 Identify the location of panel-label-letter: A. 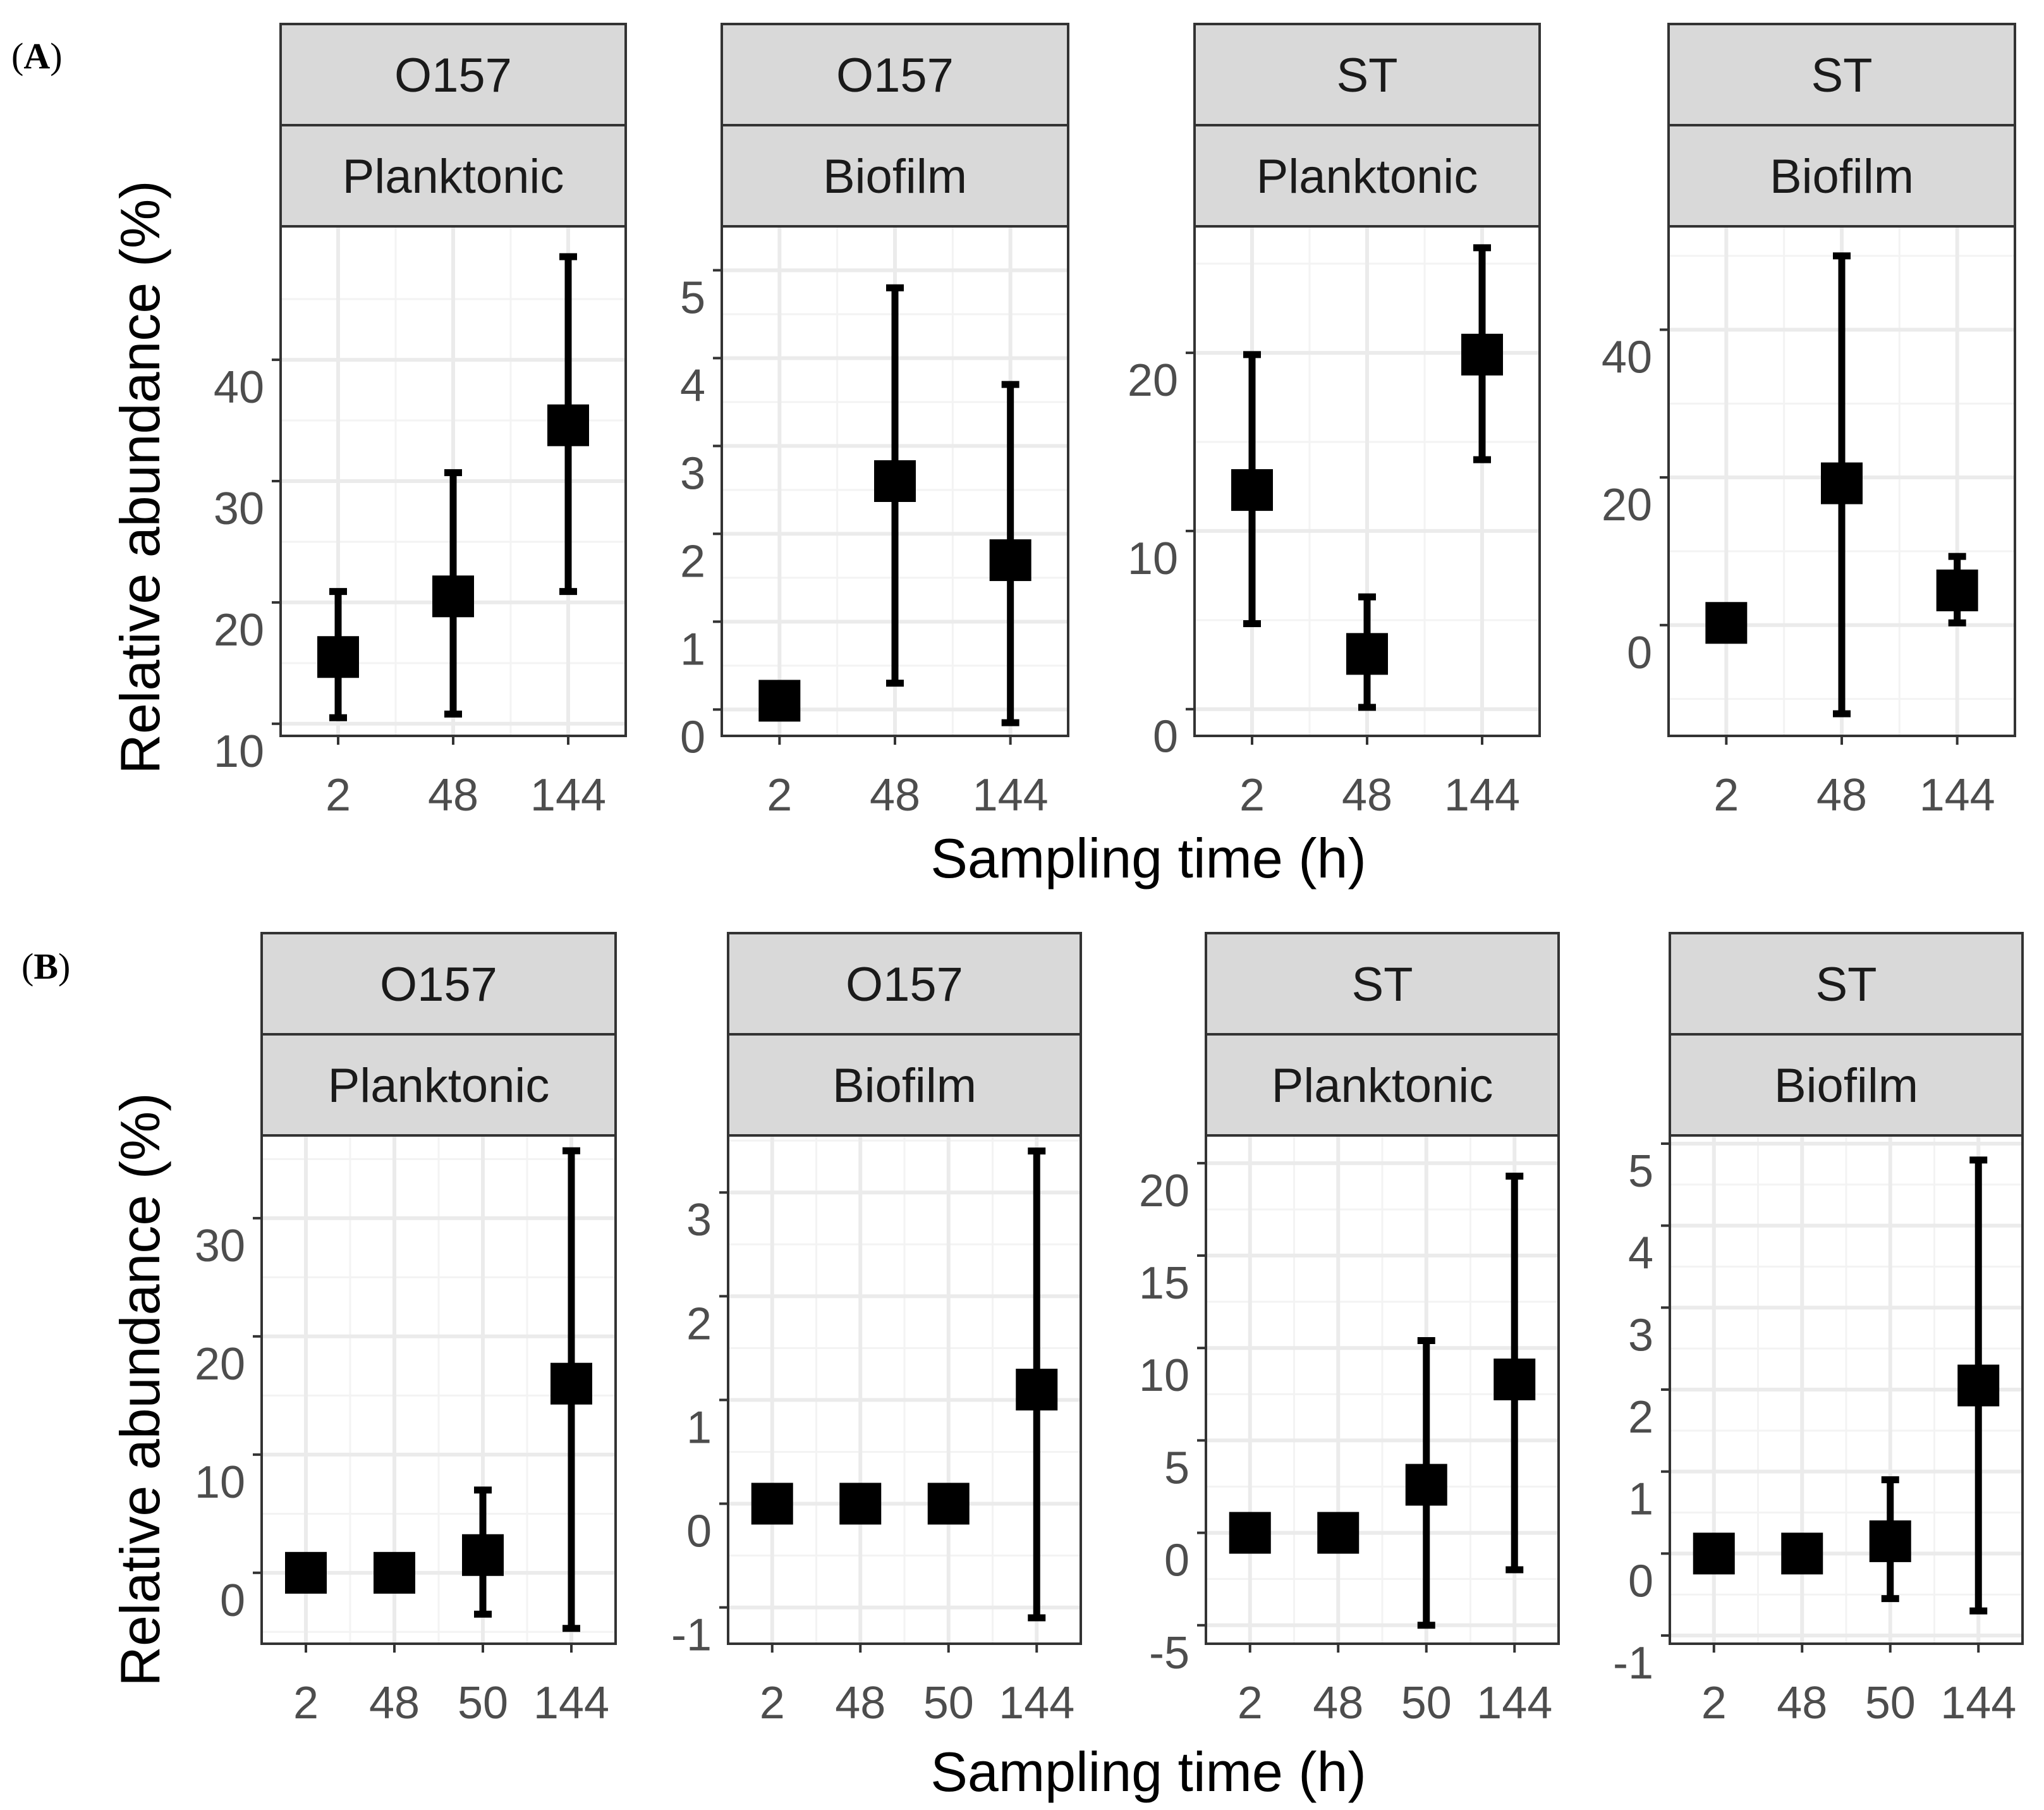
(37, 56).